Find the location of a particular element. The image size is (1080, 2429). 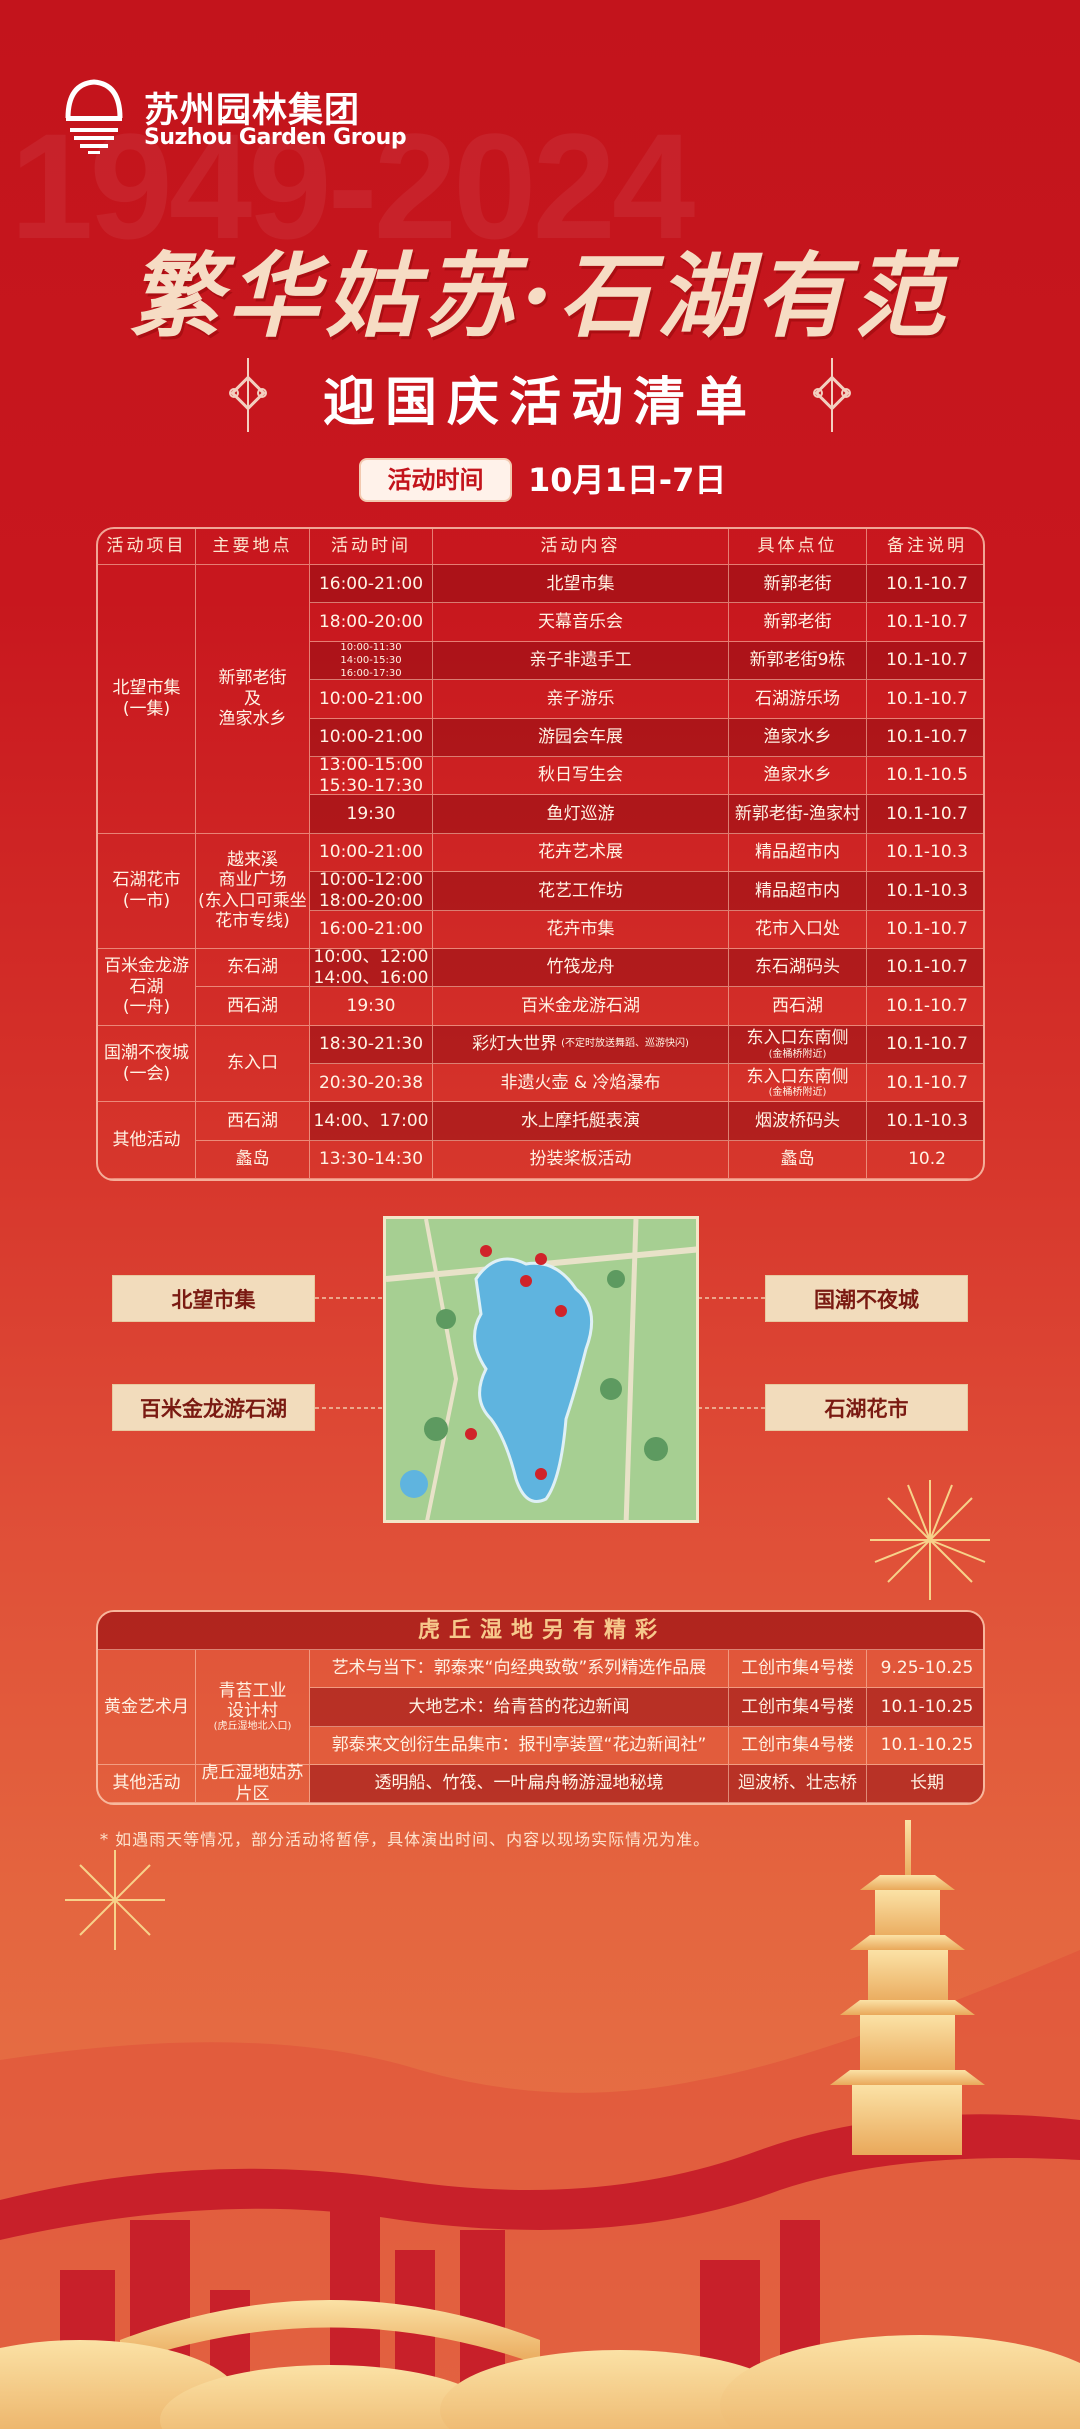

activity-time: 14:00、17:00 is located at coordinates (371, 1121).